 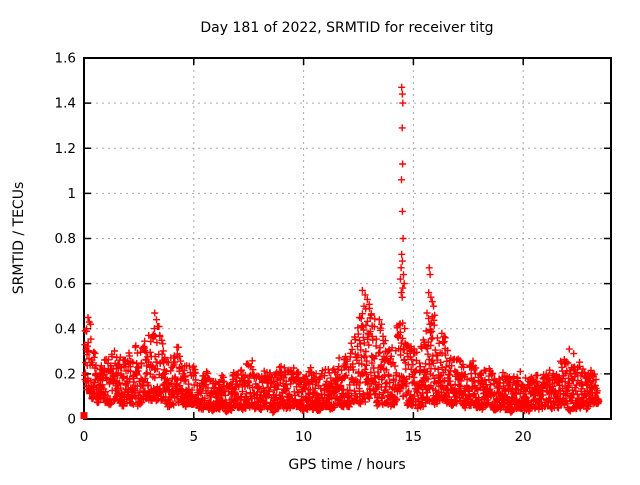 What do you see at coordinates (346, 465) in the screenshot?
I see `x-axis-label: GPS time / hours` at bounding box center [346, 465].